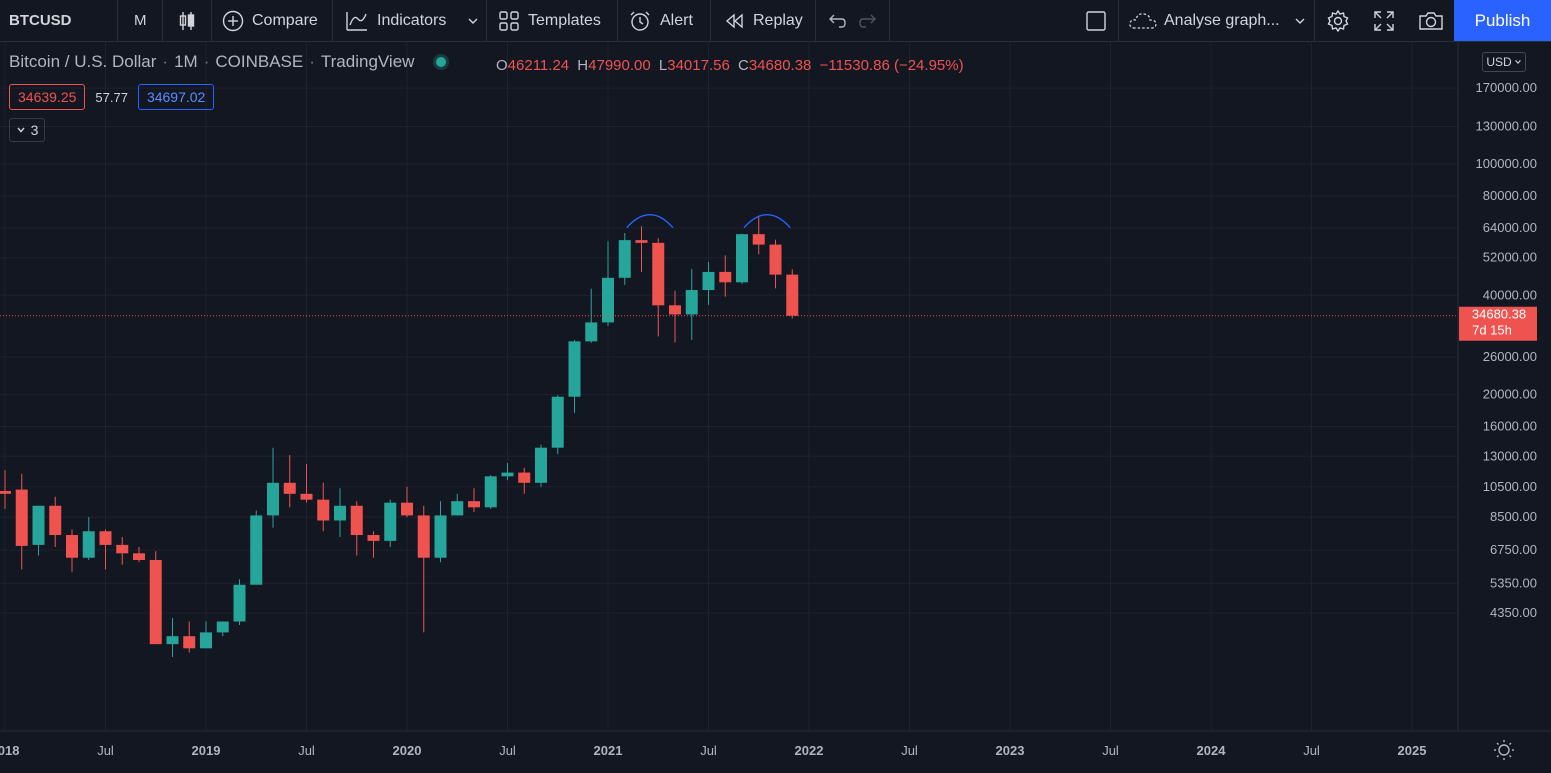 The width and height of the screenshot is (1551, 773). I want to click on double-top-annotation, so click(708, 221).